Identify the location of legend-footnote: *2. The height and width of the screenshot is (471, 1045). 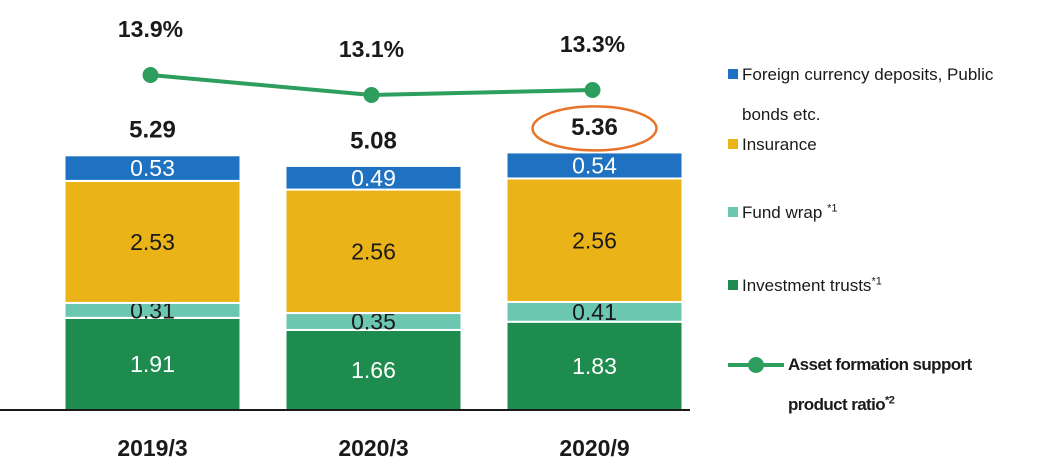
(890, 400).